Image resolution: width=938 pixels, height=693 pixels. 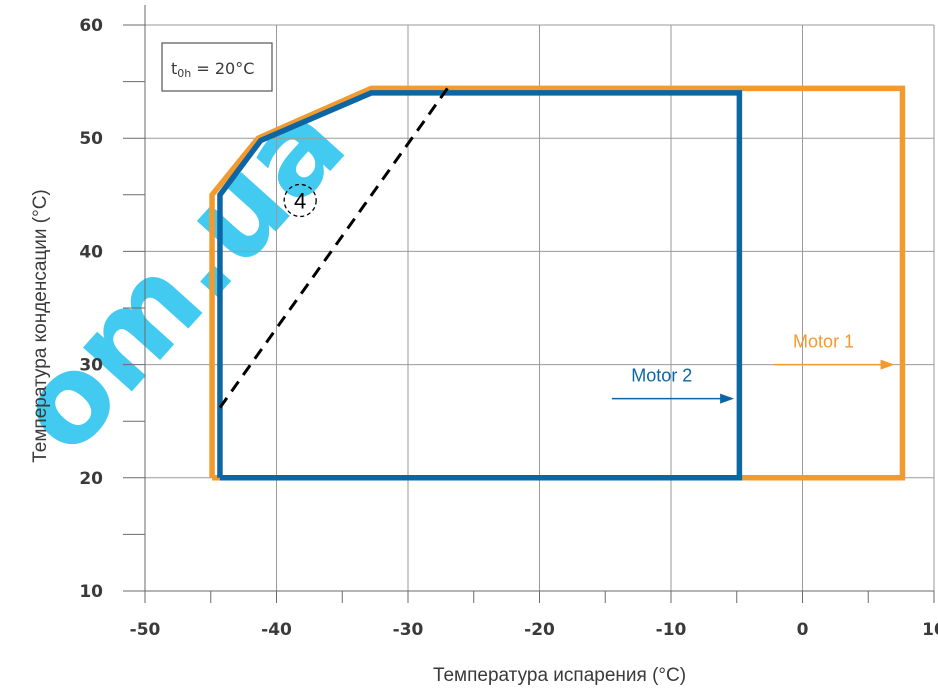 I want to click on motor-1-label: Motor 1, so click(x=823, y=342).